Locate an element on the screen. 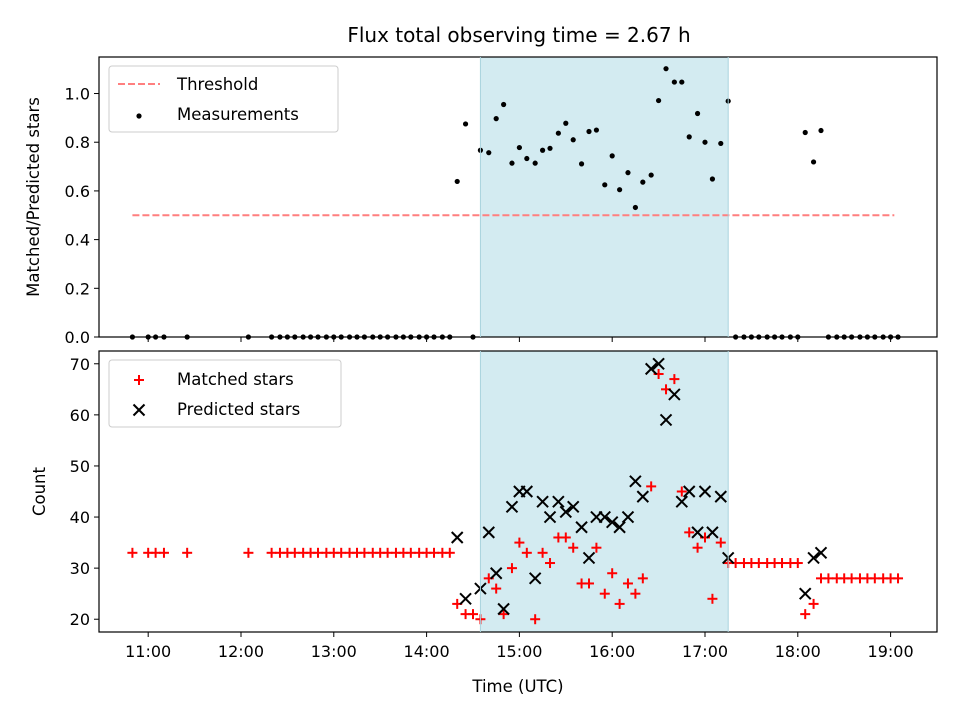 This screenshot has width=960, height=720. x-axis-label: Time (UTC) is located at coordinates (517, 686).